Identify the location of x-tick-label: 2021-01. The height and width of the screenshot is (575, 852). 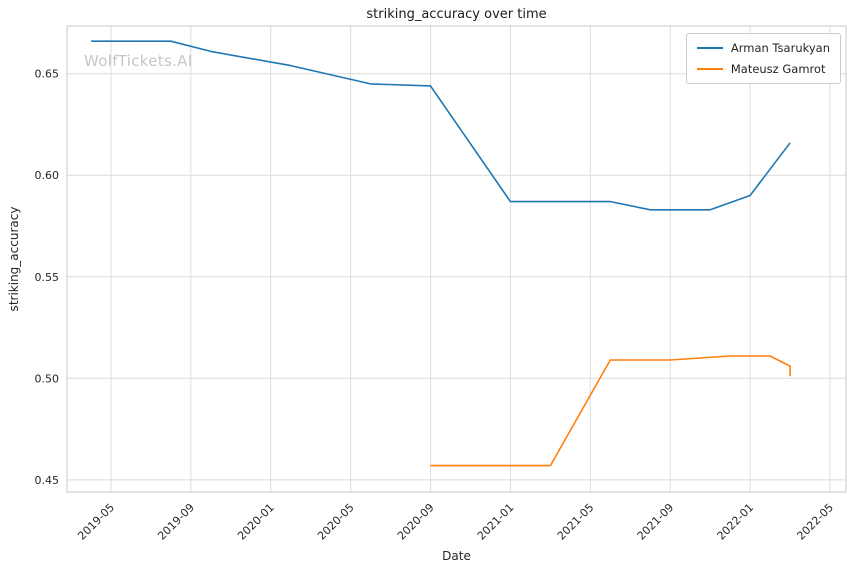
(496, 522).